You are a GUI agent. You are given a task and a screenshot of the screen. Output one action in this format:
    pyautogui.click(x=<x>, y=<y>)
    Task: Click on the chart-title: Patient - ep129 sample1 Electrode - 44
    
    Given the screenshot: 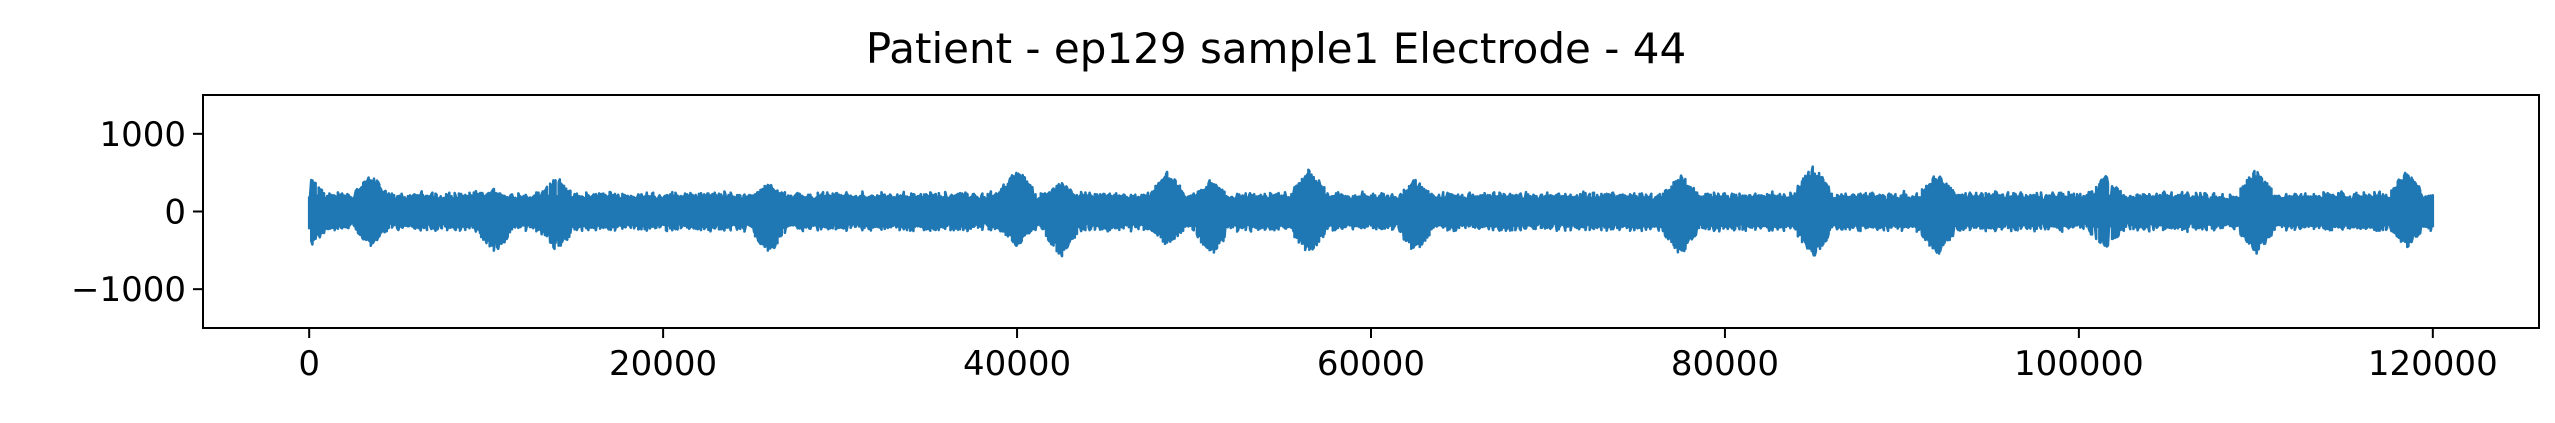 What is the action you would take?
    pyautogui.click(x=1276, y=48)
    